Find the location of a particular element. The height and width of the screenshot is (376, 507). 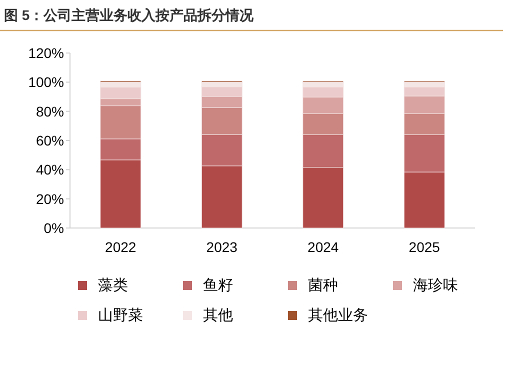

x-tick-label: 2024 is located at coordinates (323, 247).